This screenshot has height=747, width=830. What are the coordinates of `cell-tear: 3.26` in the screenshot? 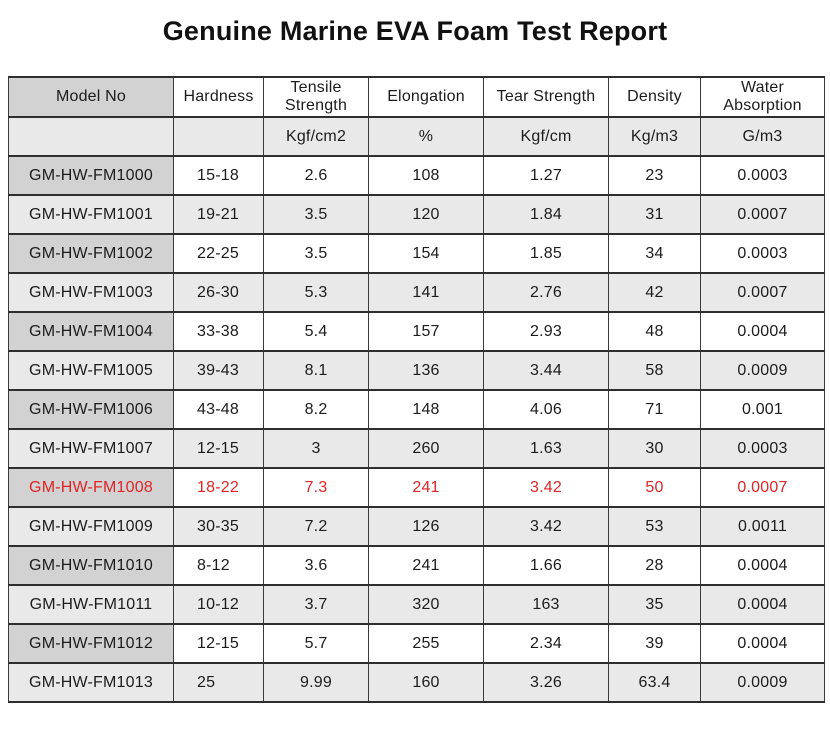 It's located at (546, 682).